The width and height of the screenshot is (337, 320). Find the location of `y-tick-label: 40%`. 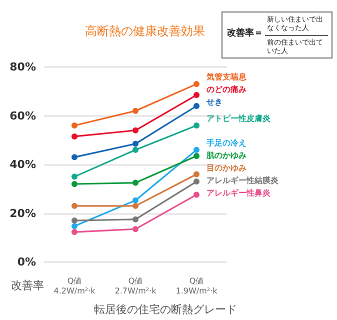

y-tick-label: 40% is located at coordinates (23, 164).